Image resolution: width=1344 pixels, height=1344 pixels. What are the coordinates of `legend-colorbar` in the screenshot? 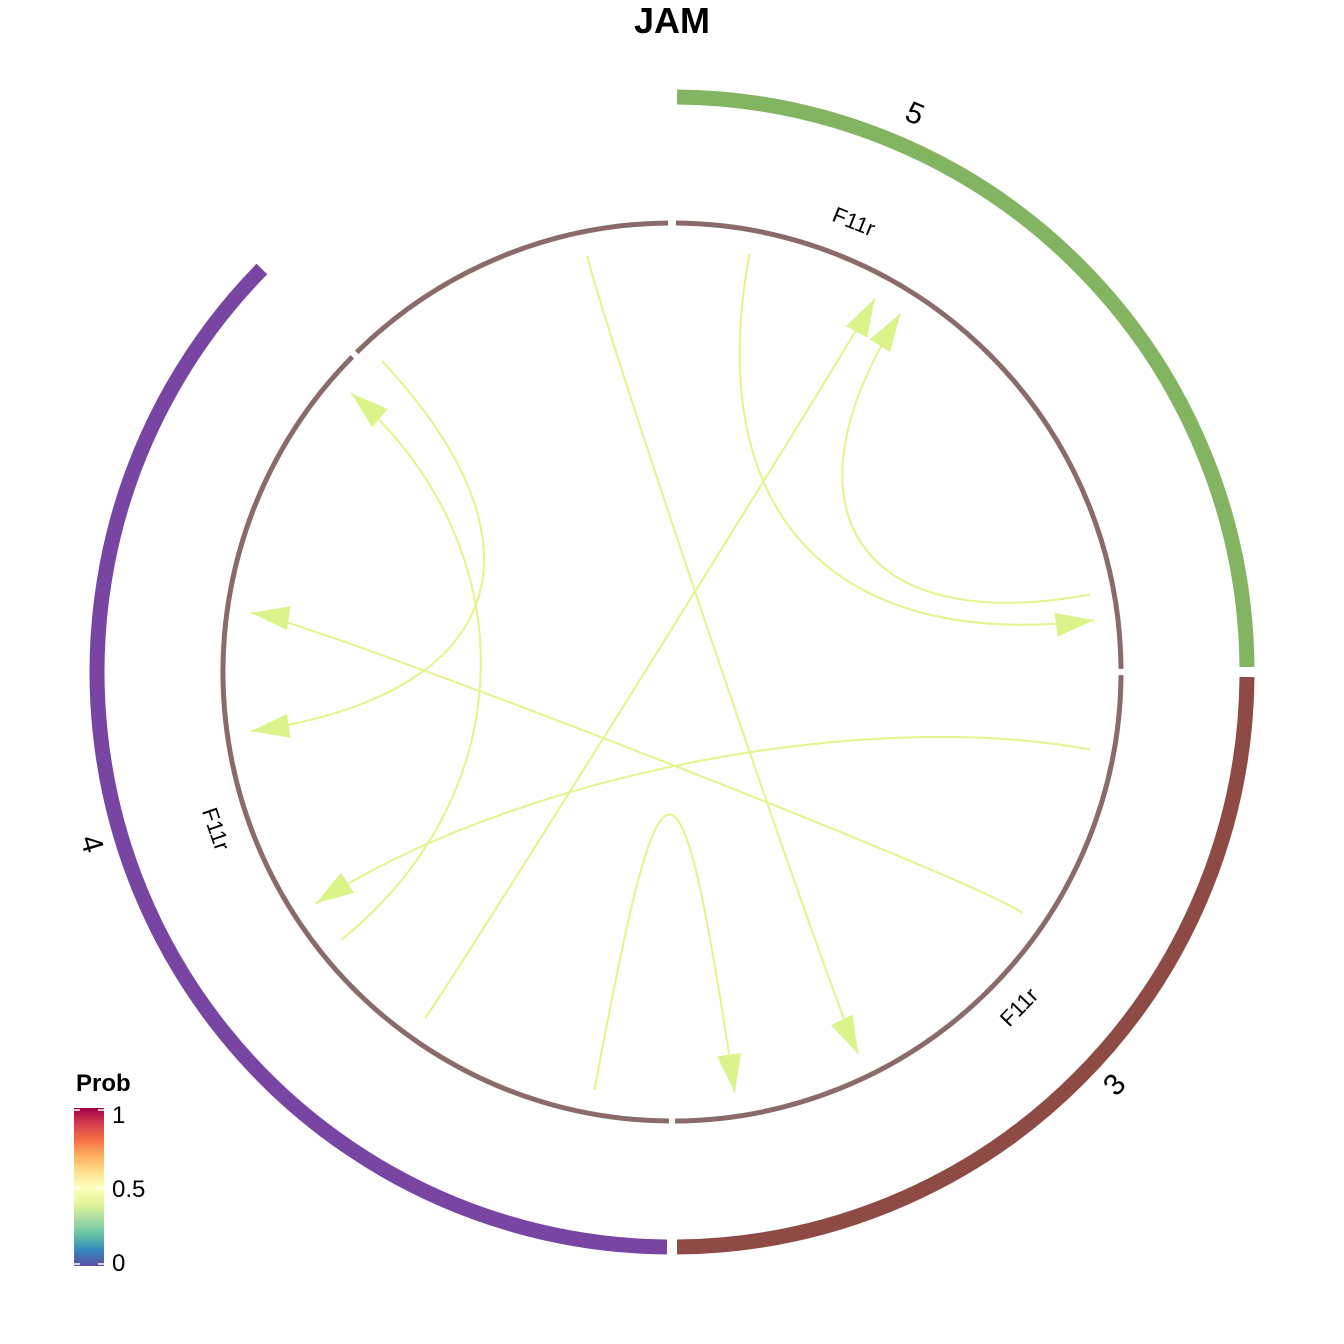 It's located at (89, 1187).